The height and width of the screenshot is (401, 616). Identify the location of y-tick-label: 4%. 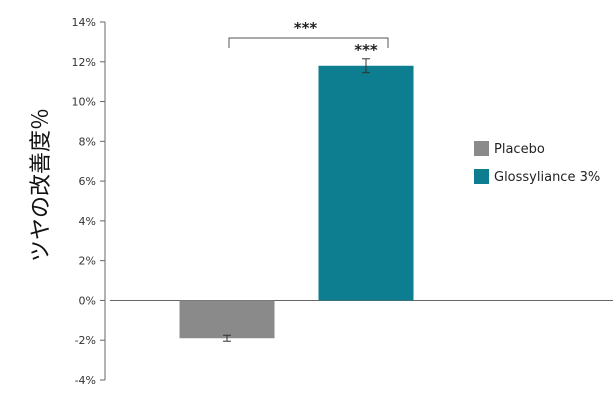
(87, 221).